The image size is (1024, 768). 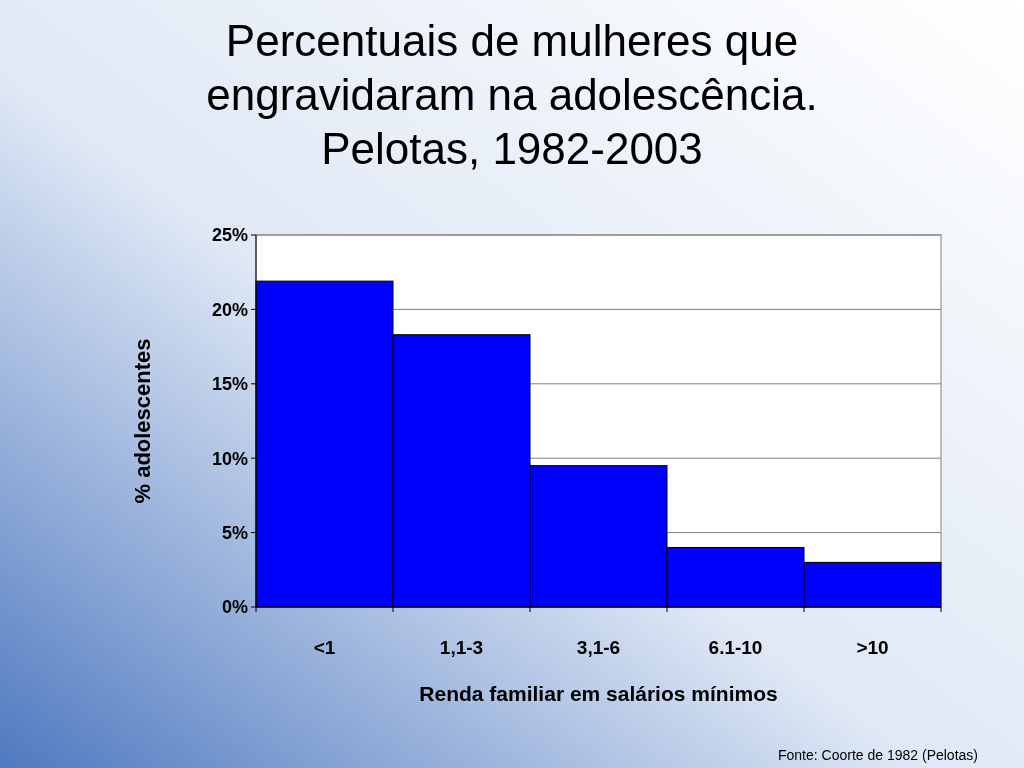 What do you see at coordinates (598, 693) in the screenshot?
I see `x-axis-title: Renda familiar em salários mínimos` at bounding box center [598, 693].